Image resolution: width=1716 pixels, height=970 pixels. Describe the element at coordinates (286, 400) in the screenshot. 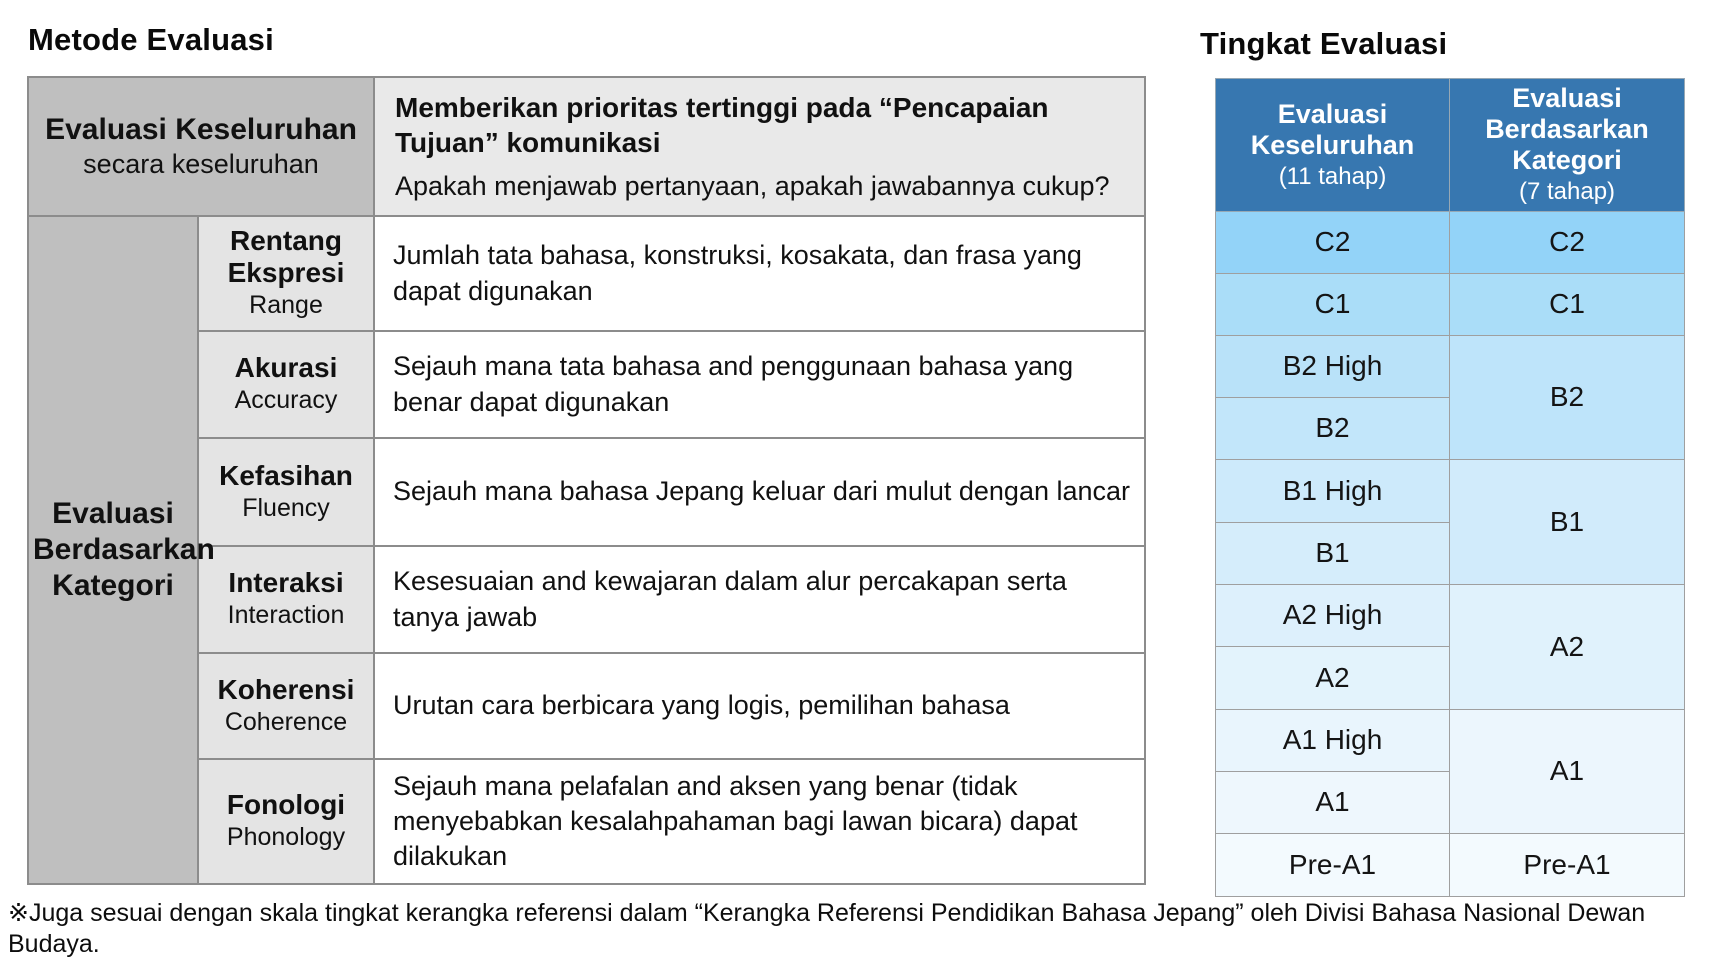

I see `category-english-name: Accuracy` at that location.